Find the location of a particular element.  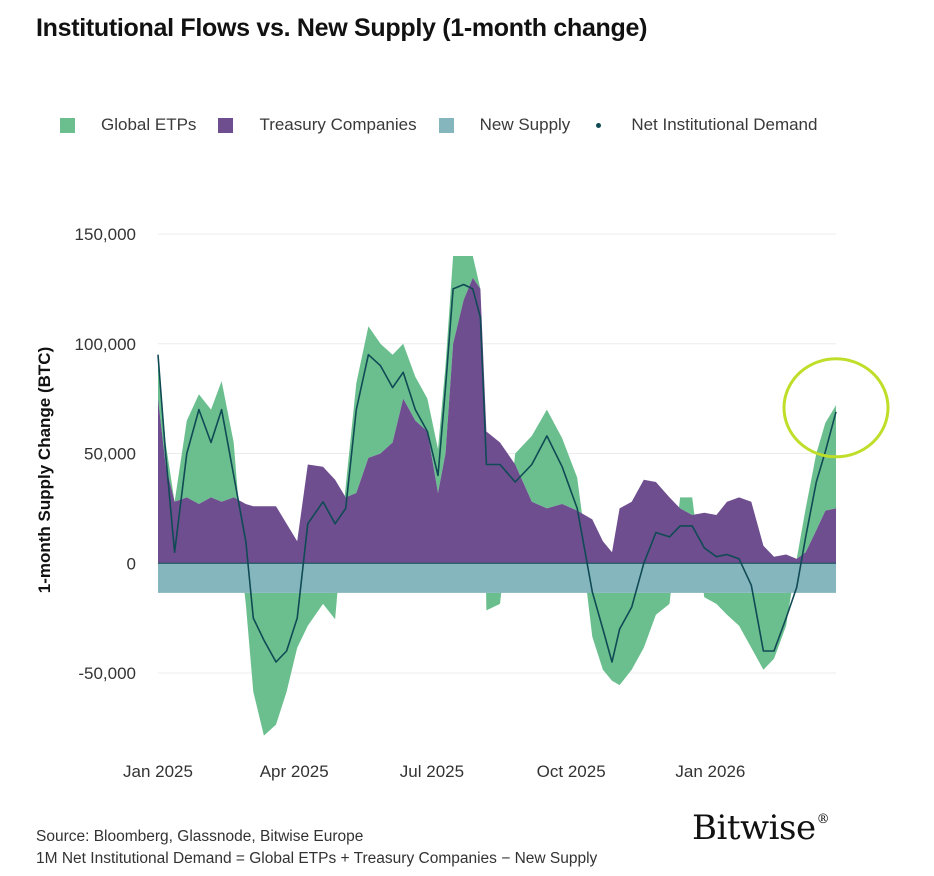

x-tick-label: Jan 2025 is located at coordinates (158, 771).